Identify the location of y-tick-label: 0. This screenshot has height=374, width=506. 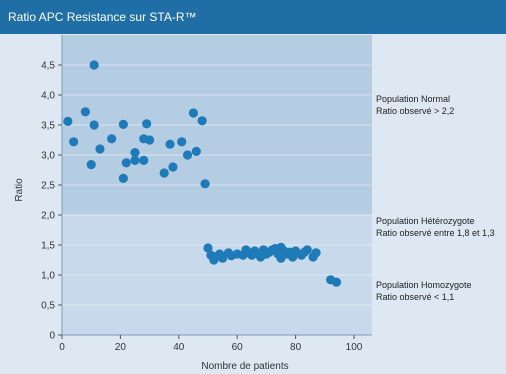
(52, 336).